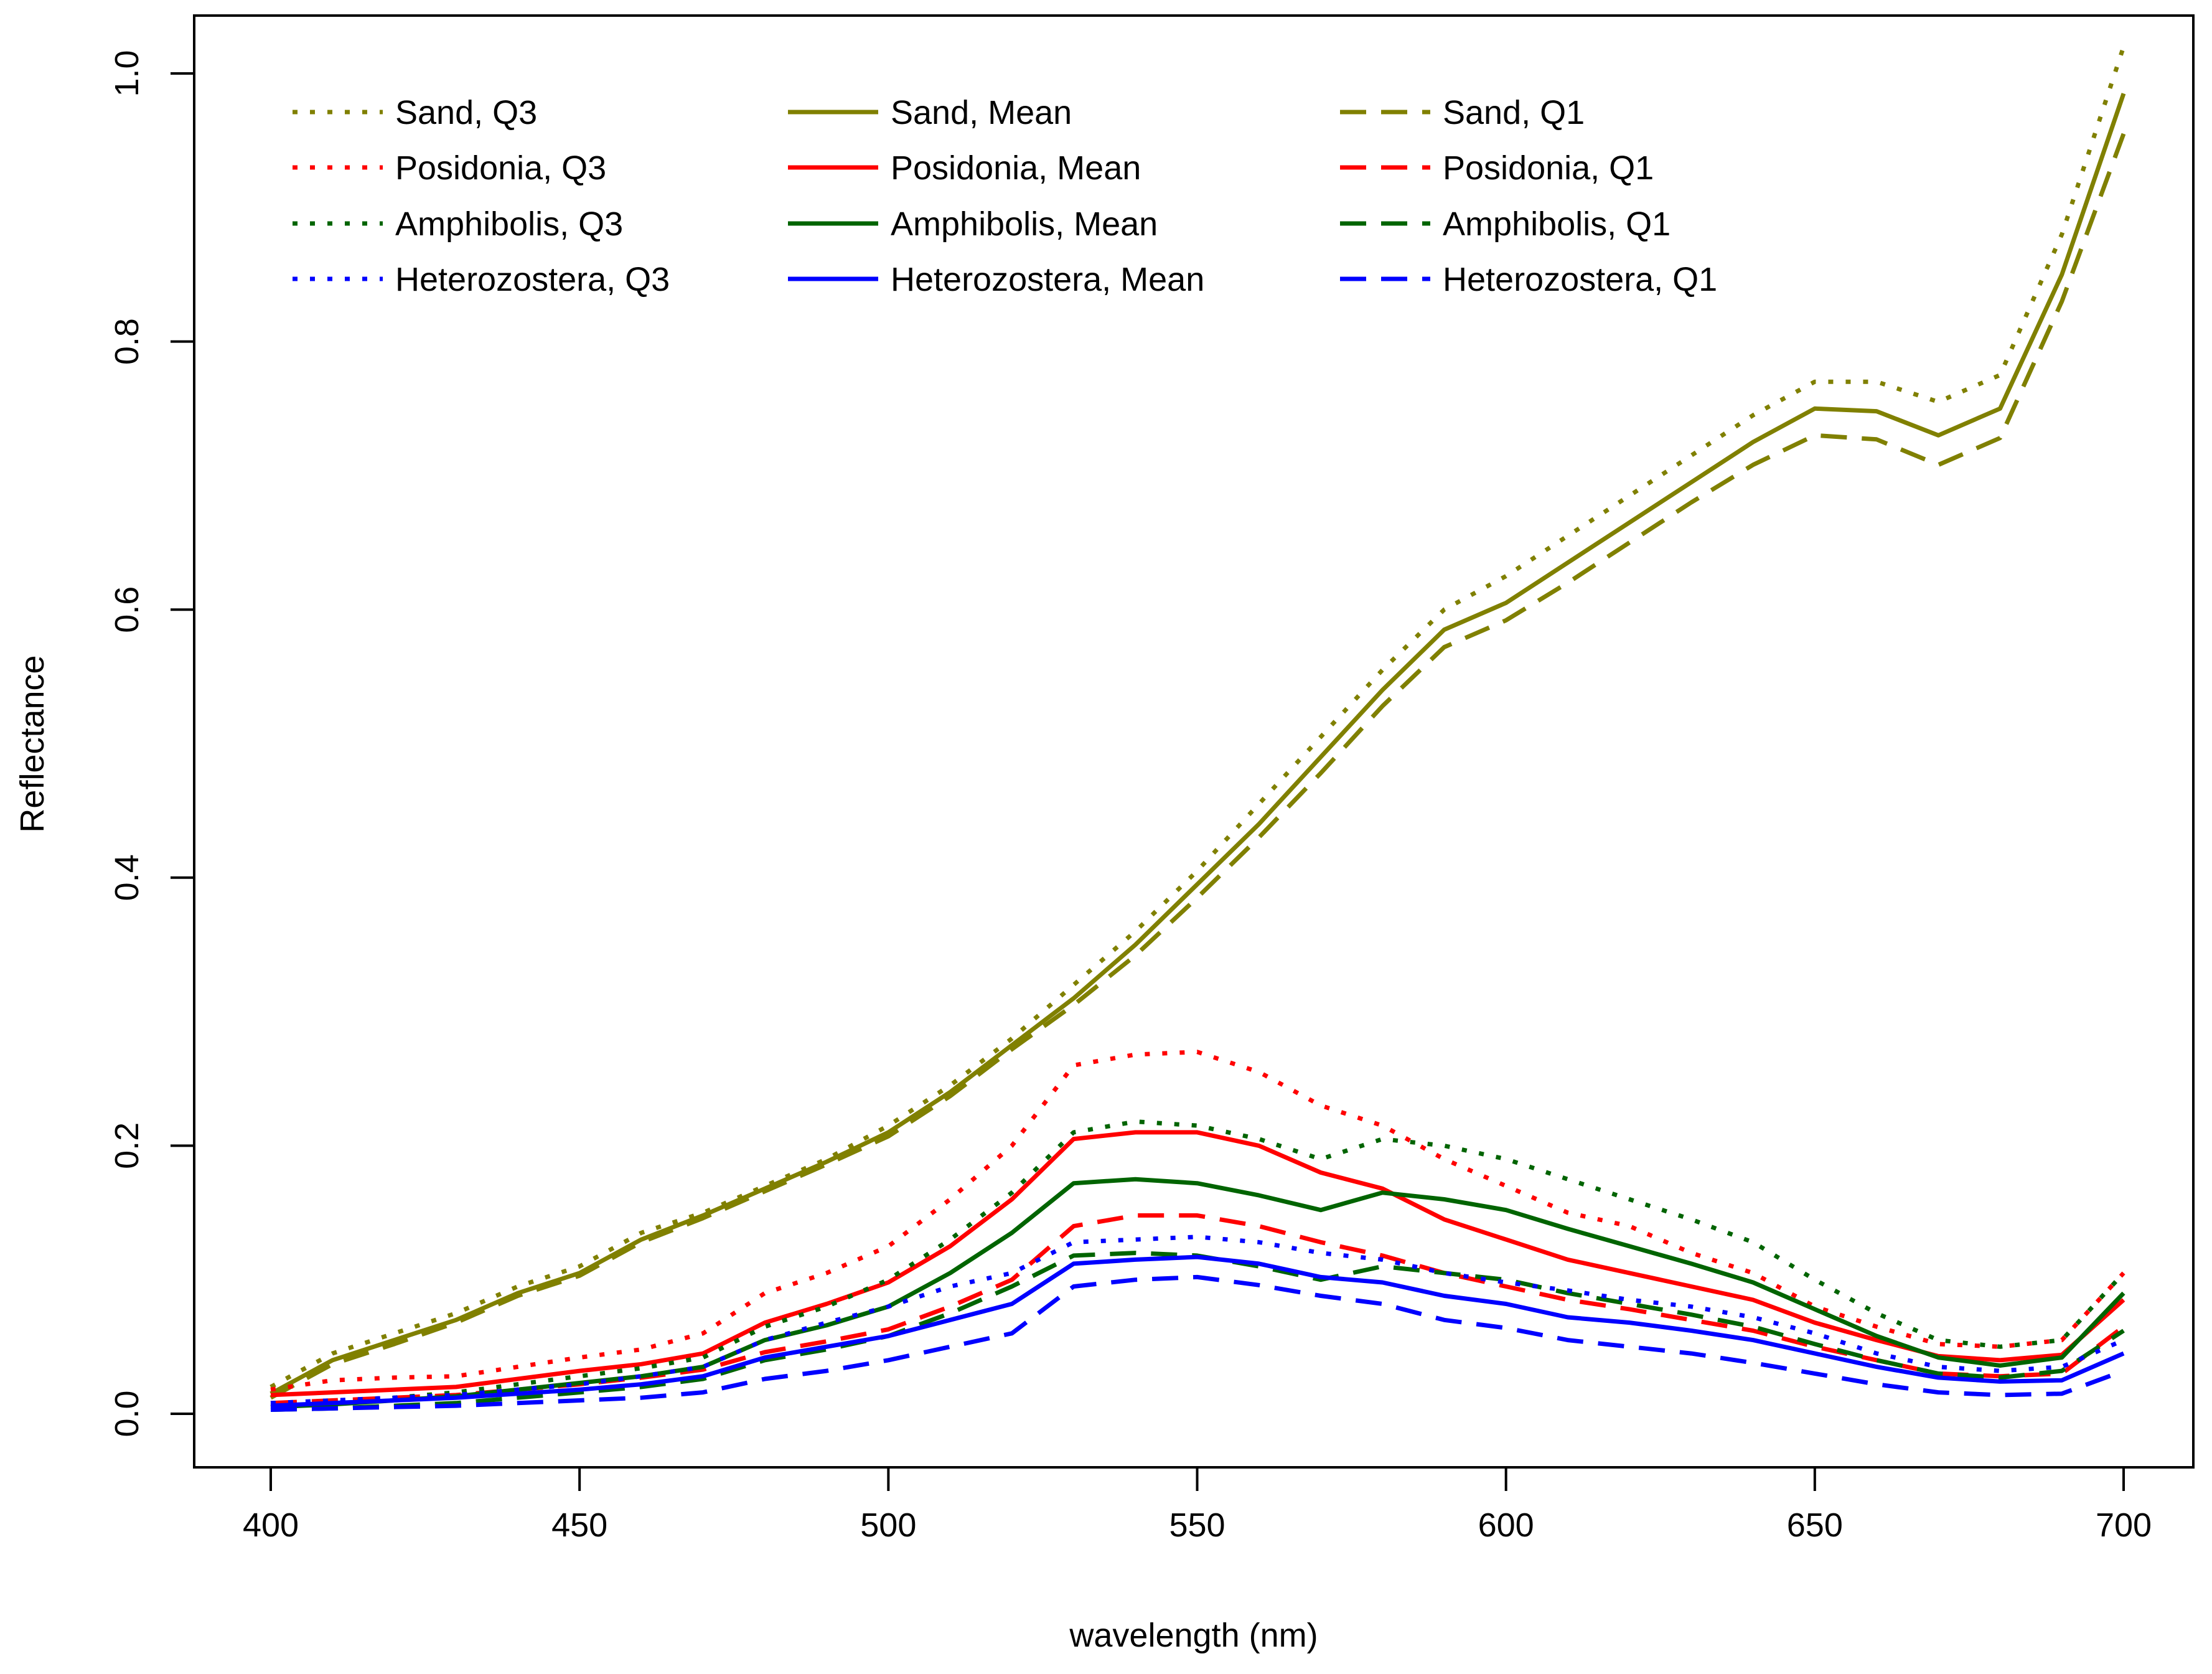 This screenshot has height=1674, width=2212. What do you see at coordinates (127, 1414) in the screenshot?
I see `y-tick-label: 0.0` at bounding box center [127, 1414].